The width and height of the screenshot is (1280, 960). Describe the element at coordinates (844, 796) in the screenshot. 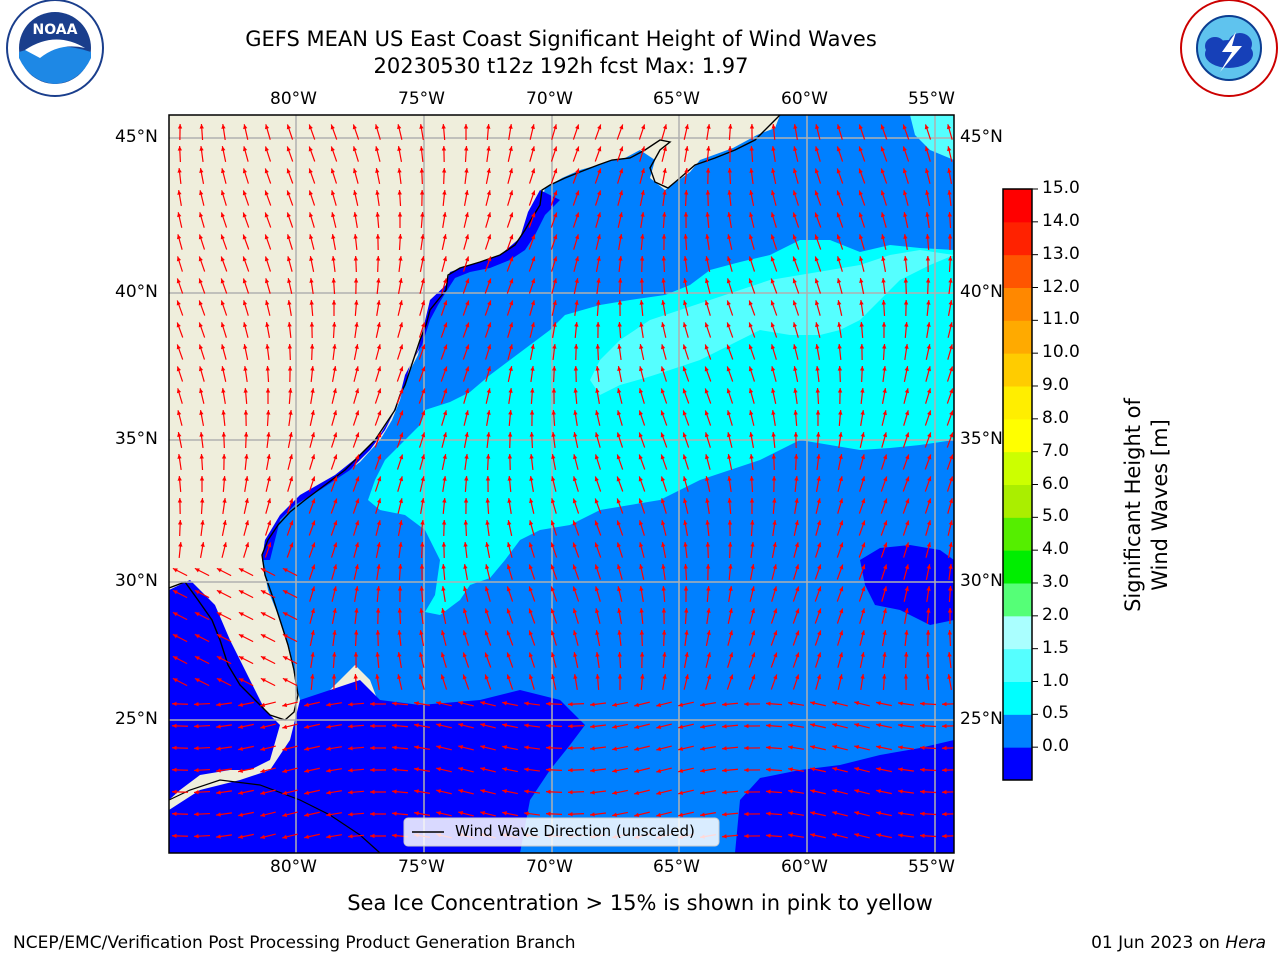

I see `southeast-region` at that location.